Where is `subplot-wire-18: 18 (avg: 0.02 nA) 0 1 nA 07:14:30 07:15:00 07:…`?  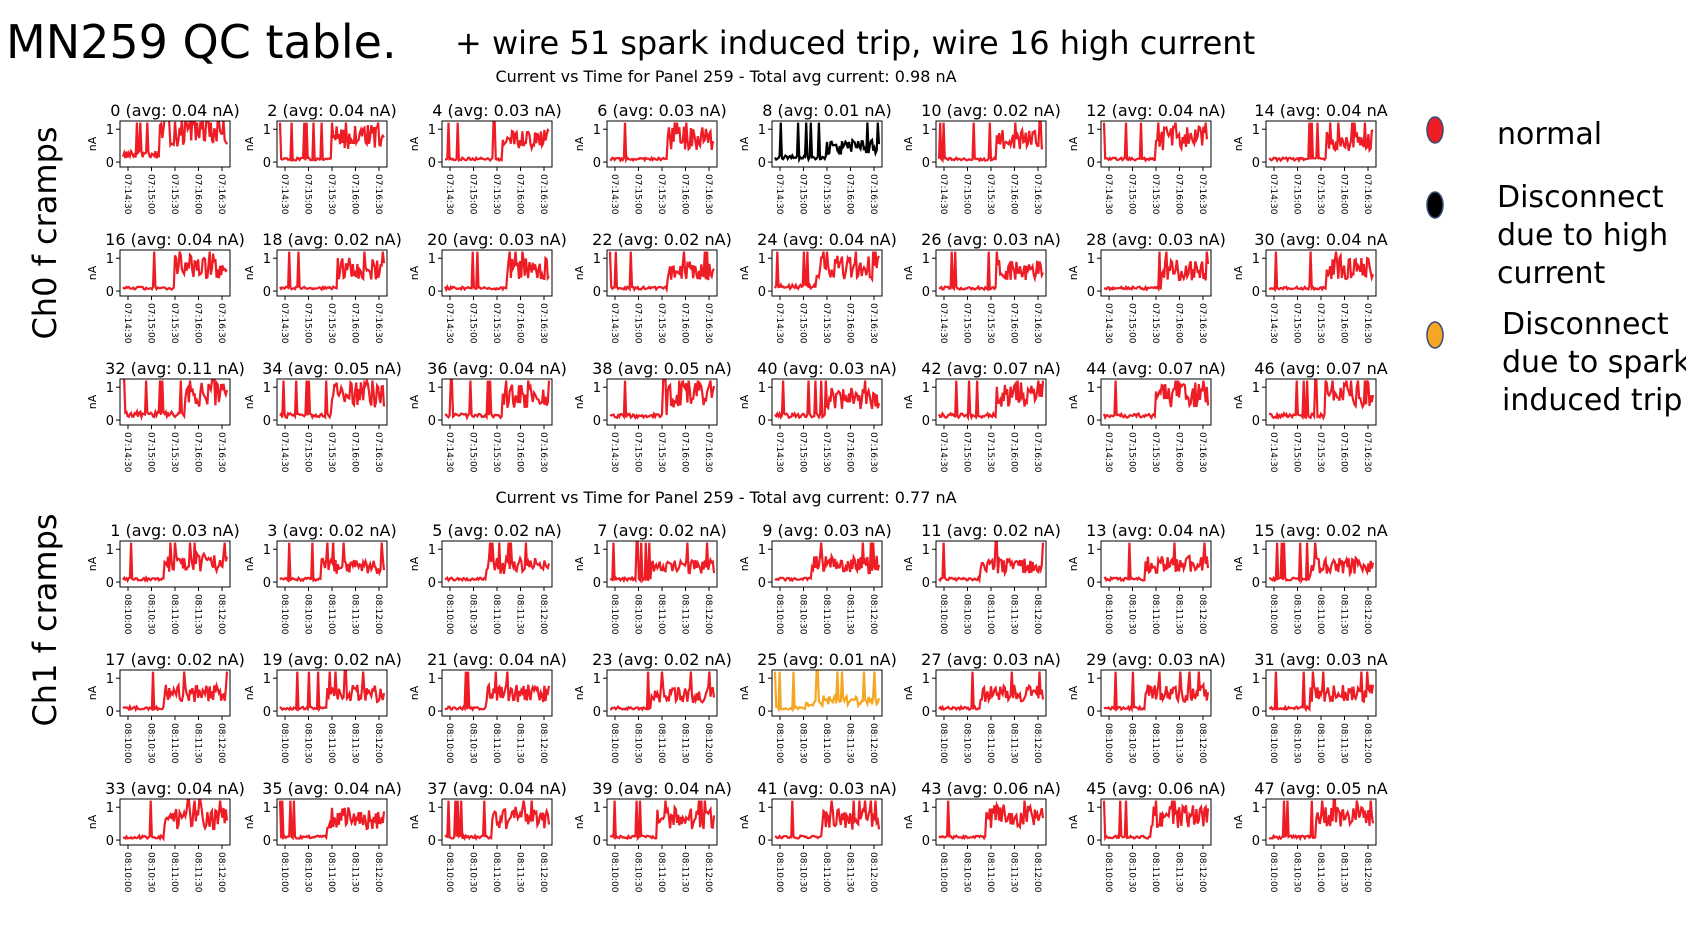 subplot-wire-18: 18 (avg: 0.02 nA) 0 1 nA 07:14:30 07:15:00 07:… is located at coordinates (322, 287).